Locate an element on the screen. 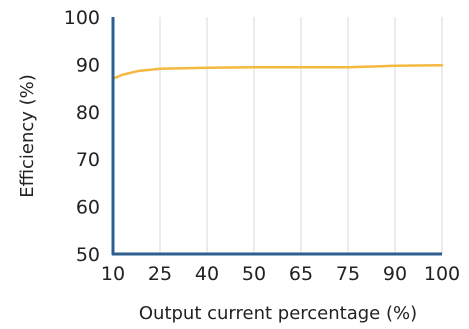  x-axis-title: Output current percentage (%) is located at coordinates (278, 313).